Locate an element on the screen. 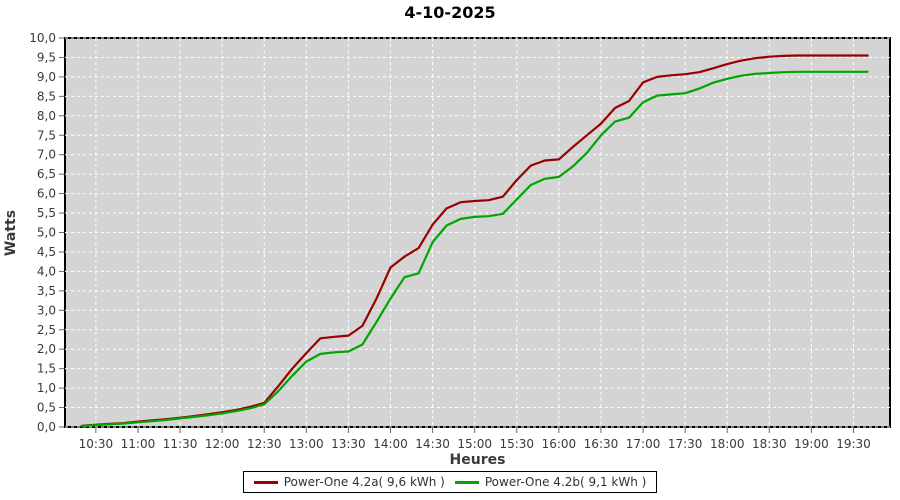 This screenshot has height=500, width=900. y-tick-label: 5,0 is located at coordinates (46, 233).